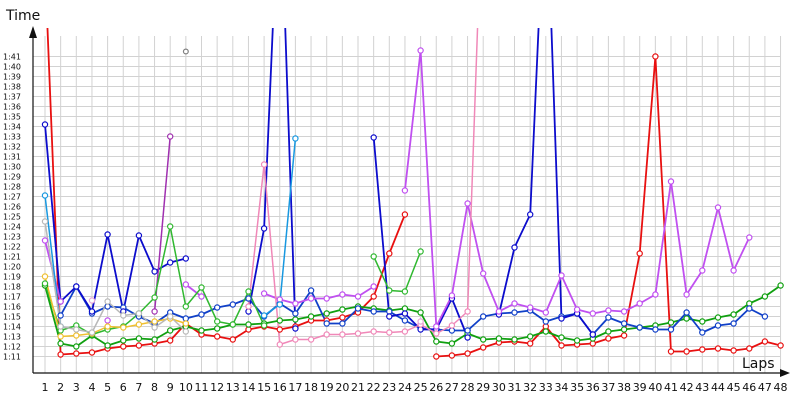 Image resolution: width=800 pixels, height=400 pixels. I want to click on x-tick-label: 2, so click(60, 387).